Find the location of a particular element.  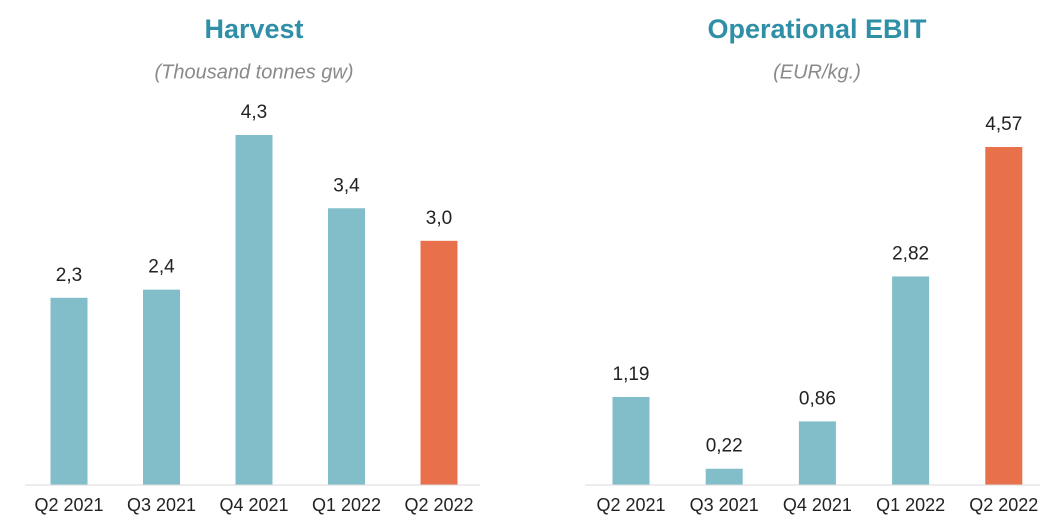

value-label: 4,3 is located at coordinates (254, 112).